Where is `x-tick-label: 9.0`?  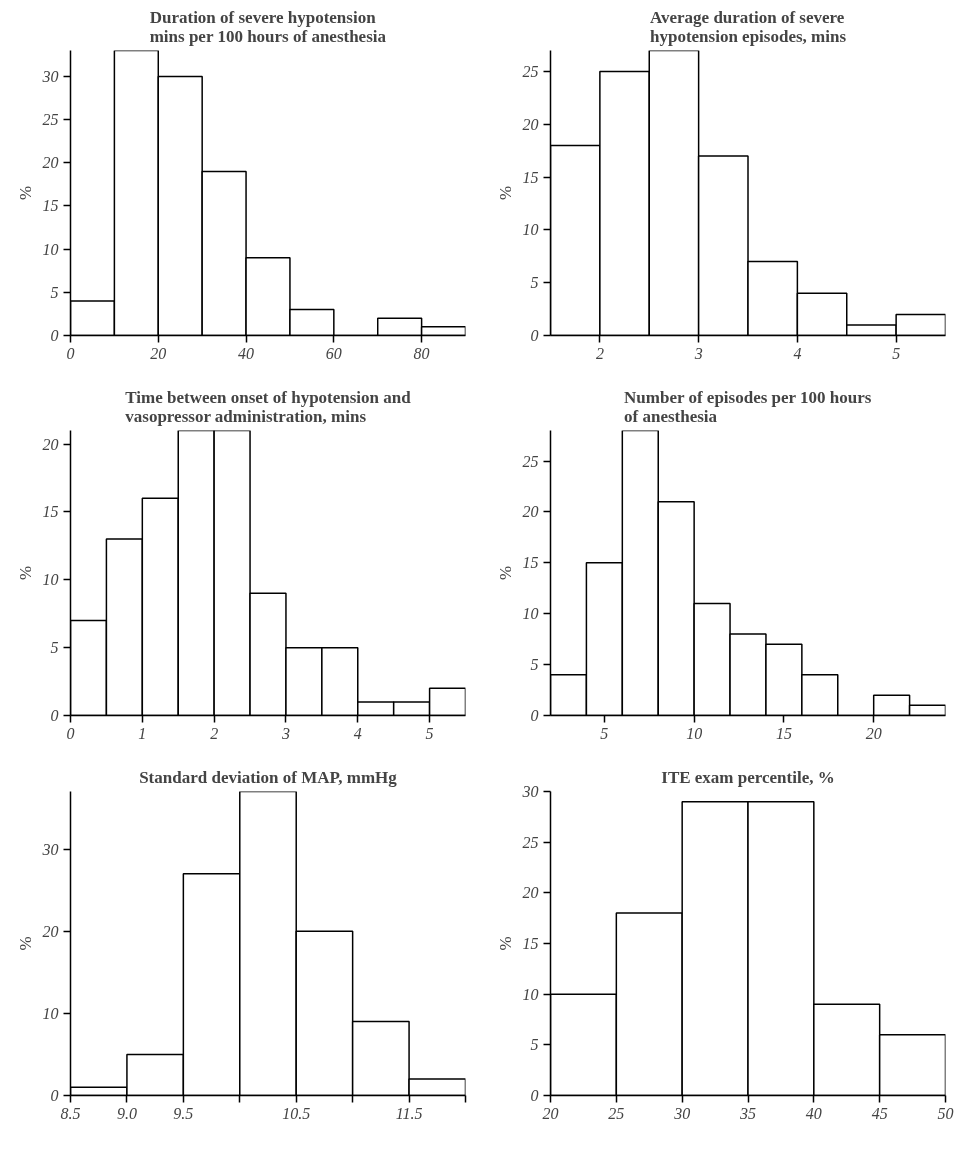 x-tick-label: 9.0 is located at coordinates (126, 1113).